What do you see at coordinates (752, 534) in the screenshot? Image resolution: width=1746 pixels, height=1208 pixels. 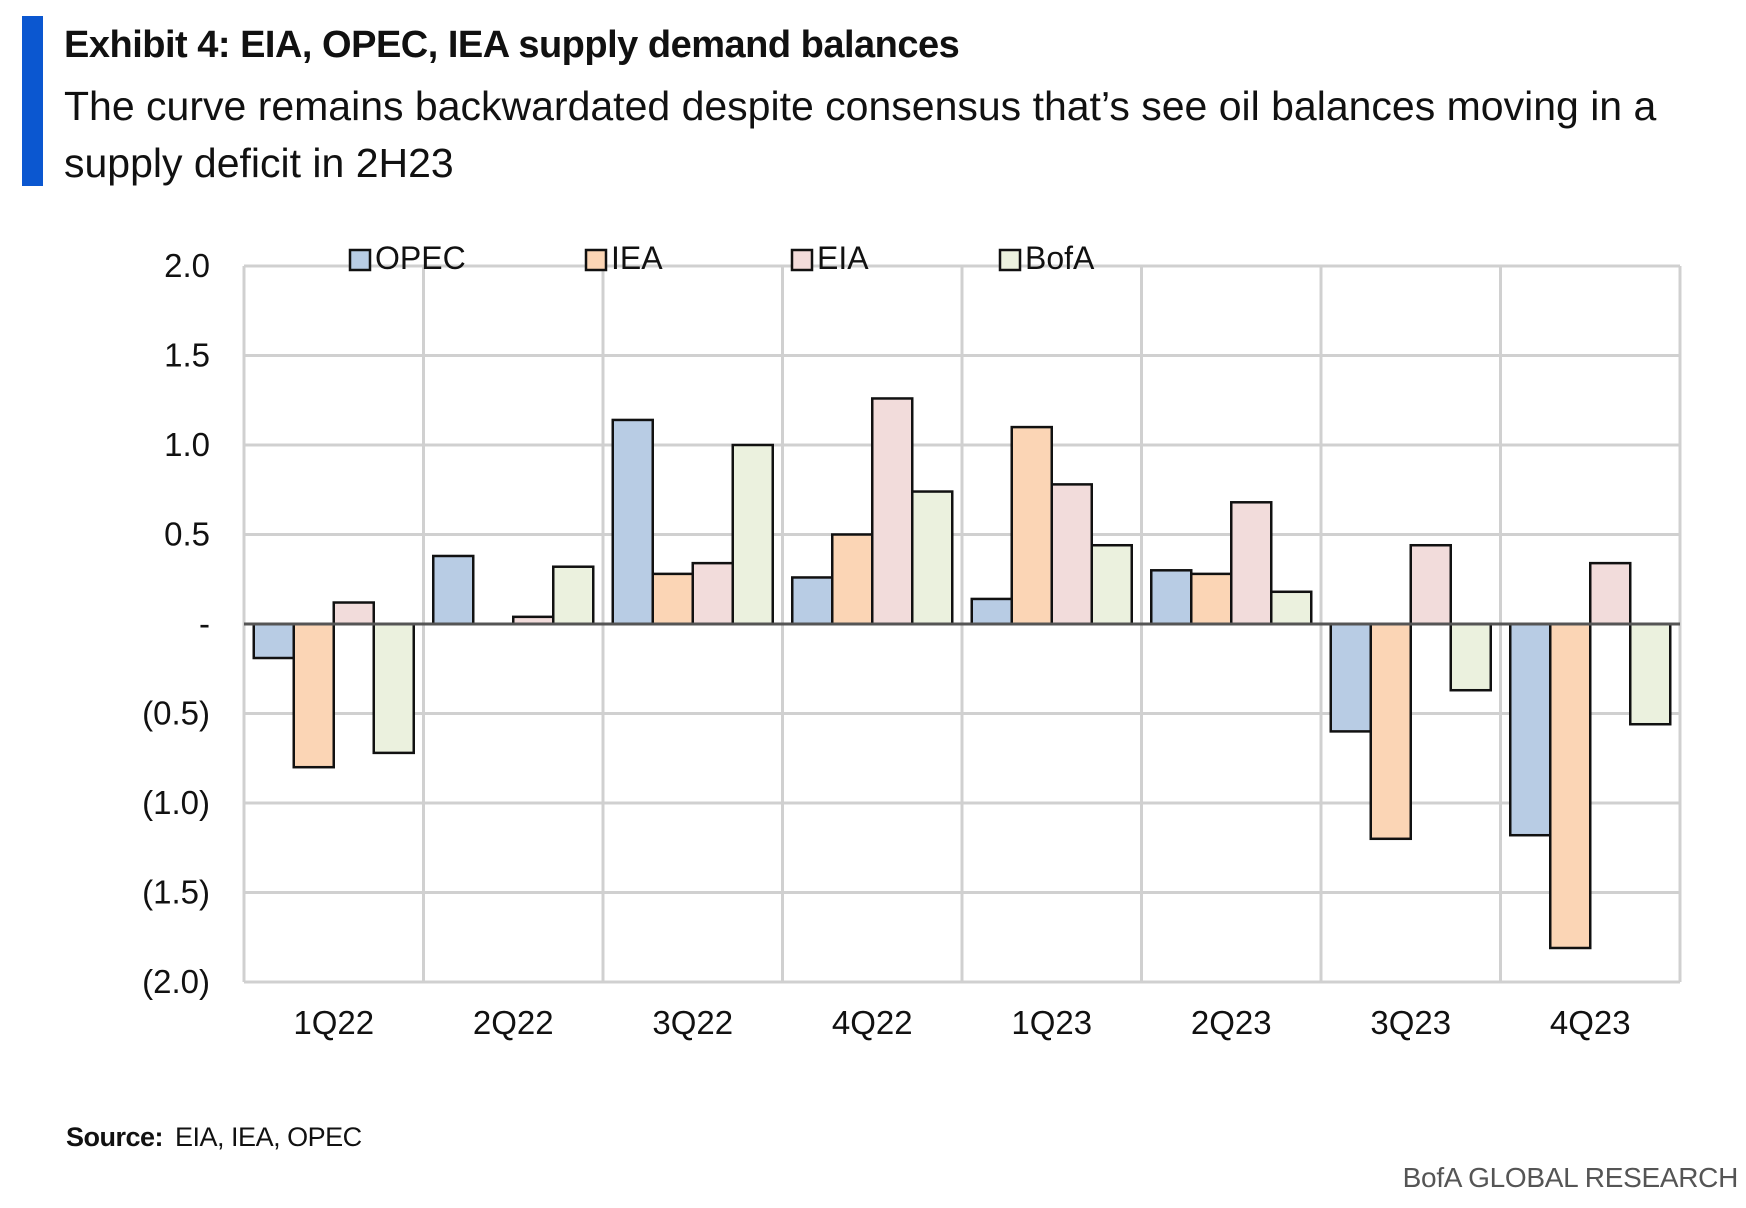 I see `bar-bofa-3q22` at bounding box center [752, 534].